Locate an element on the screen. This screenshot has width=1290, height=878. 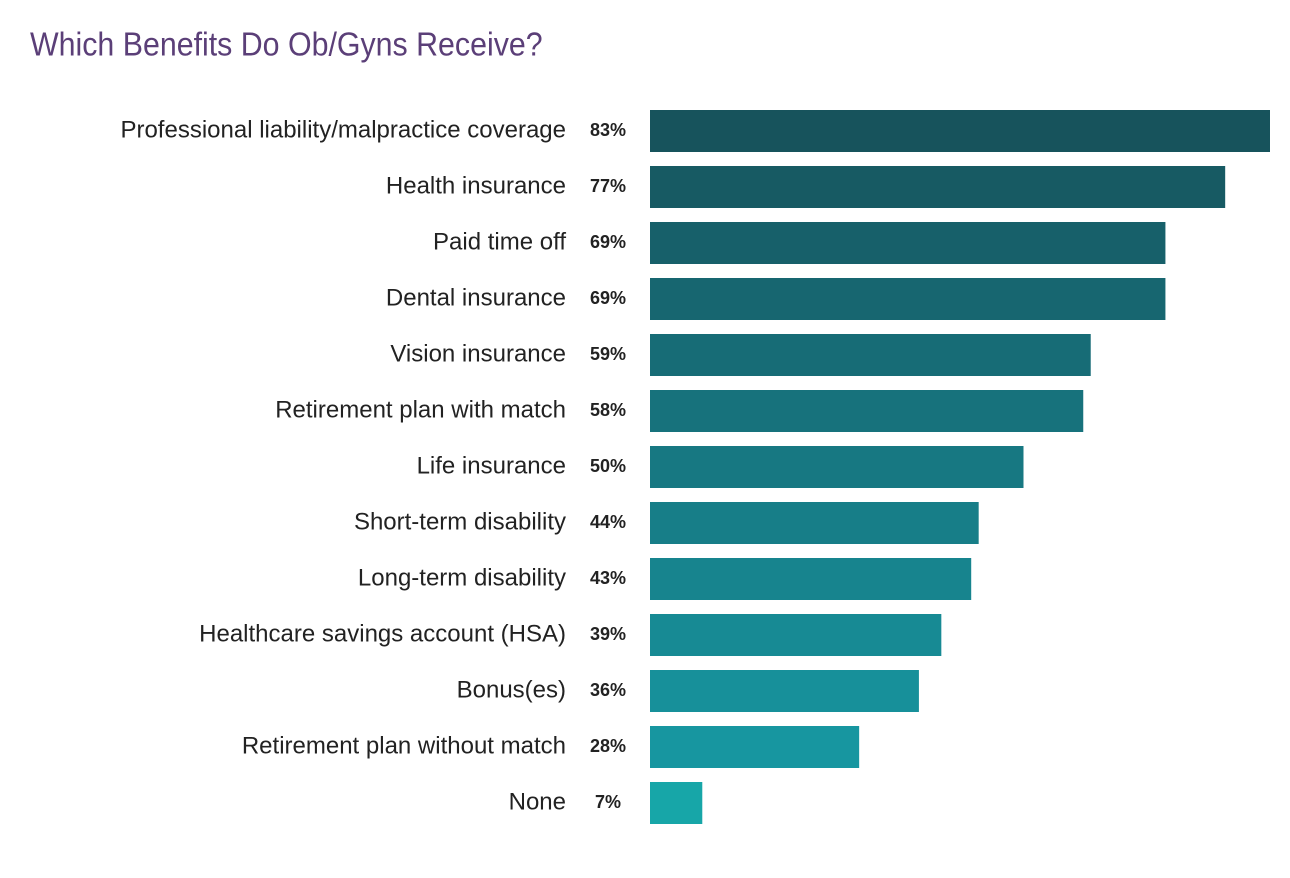
category-label: Dental insurance is located at coordinates (476, 297).